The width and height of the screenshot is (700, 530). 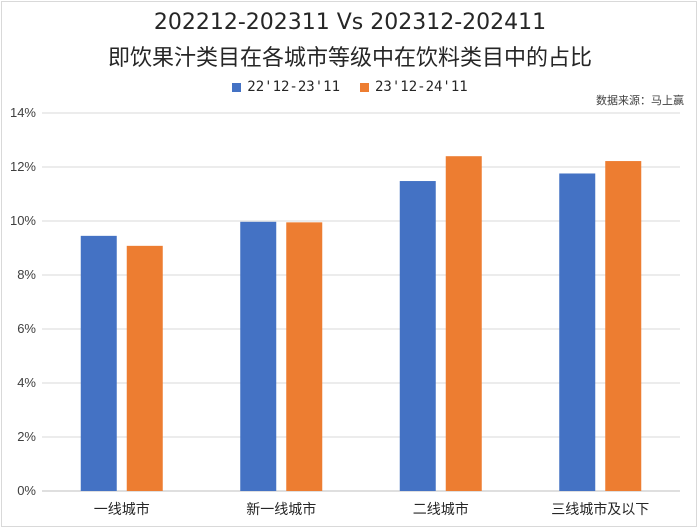 I want to click on x-category-label: 一线城市, so click(x=122, y=509).